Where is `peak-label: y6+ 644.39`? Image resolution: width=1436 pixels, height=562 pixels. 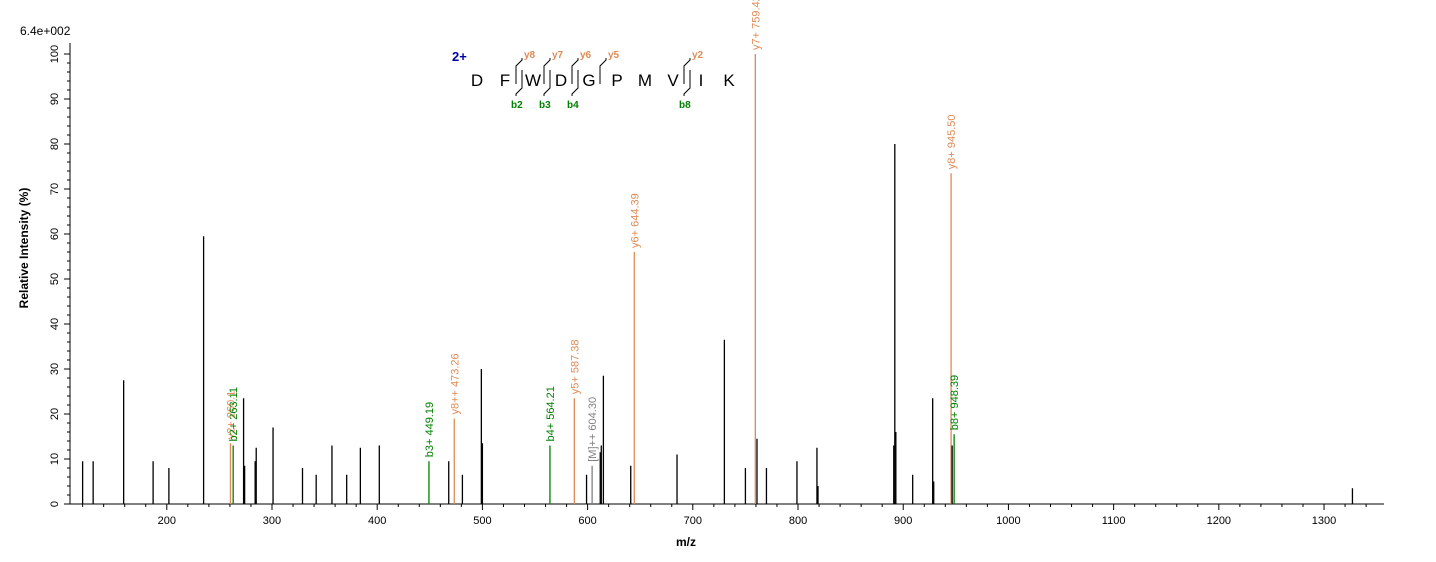
peak-label: y6+ 644.39 is located at coordinates (635, 220).